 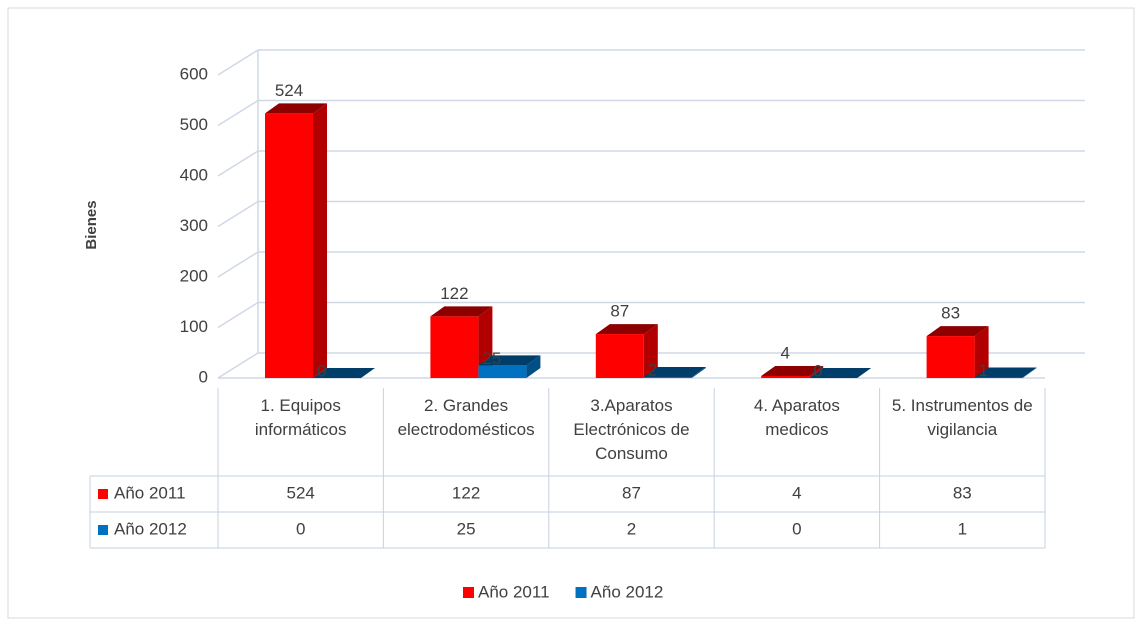 I want to click on table-value: 4, so click(x=796, y=492).